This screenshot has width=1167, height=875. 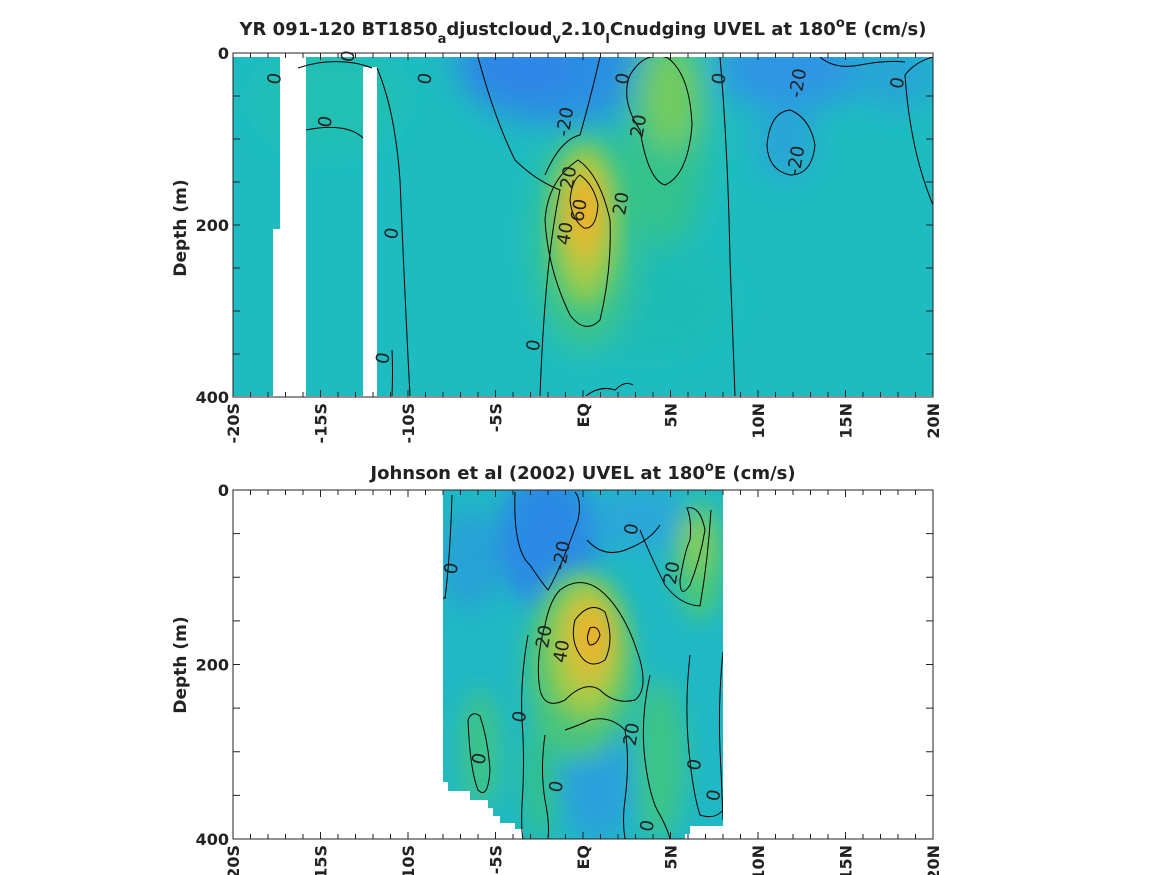 I want to click on chart-top-y-axis-label: Depth (m), so click(x=181, y=227).